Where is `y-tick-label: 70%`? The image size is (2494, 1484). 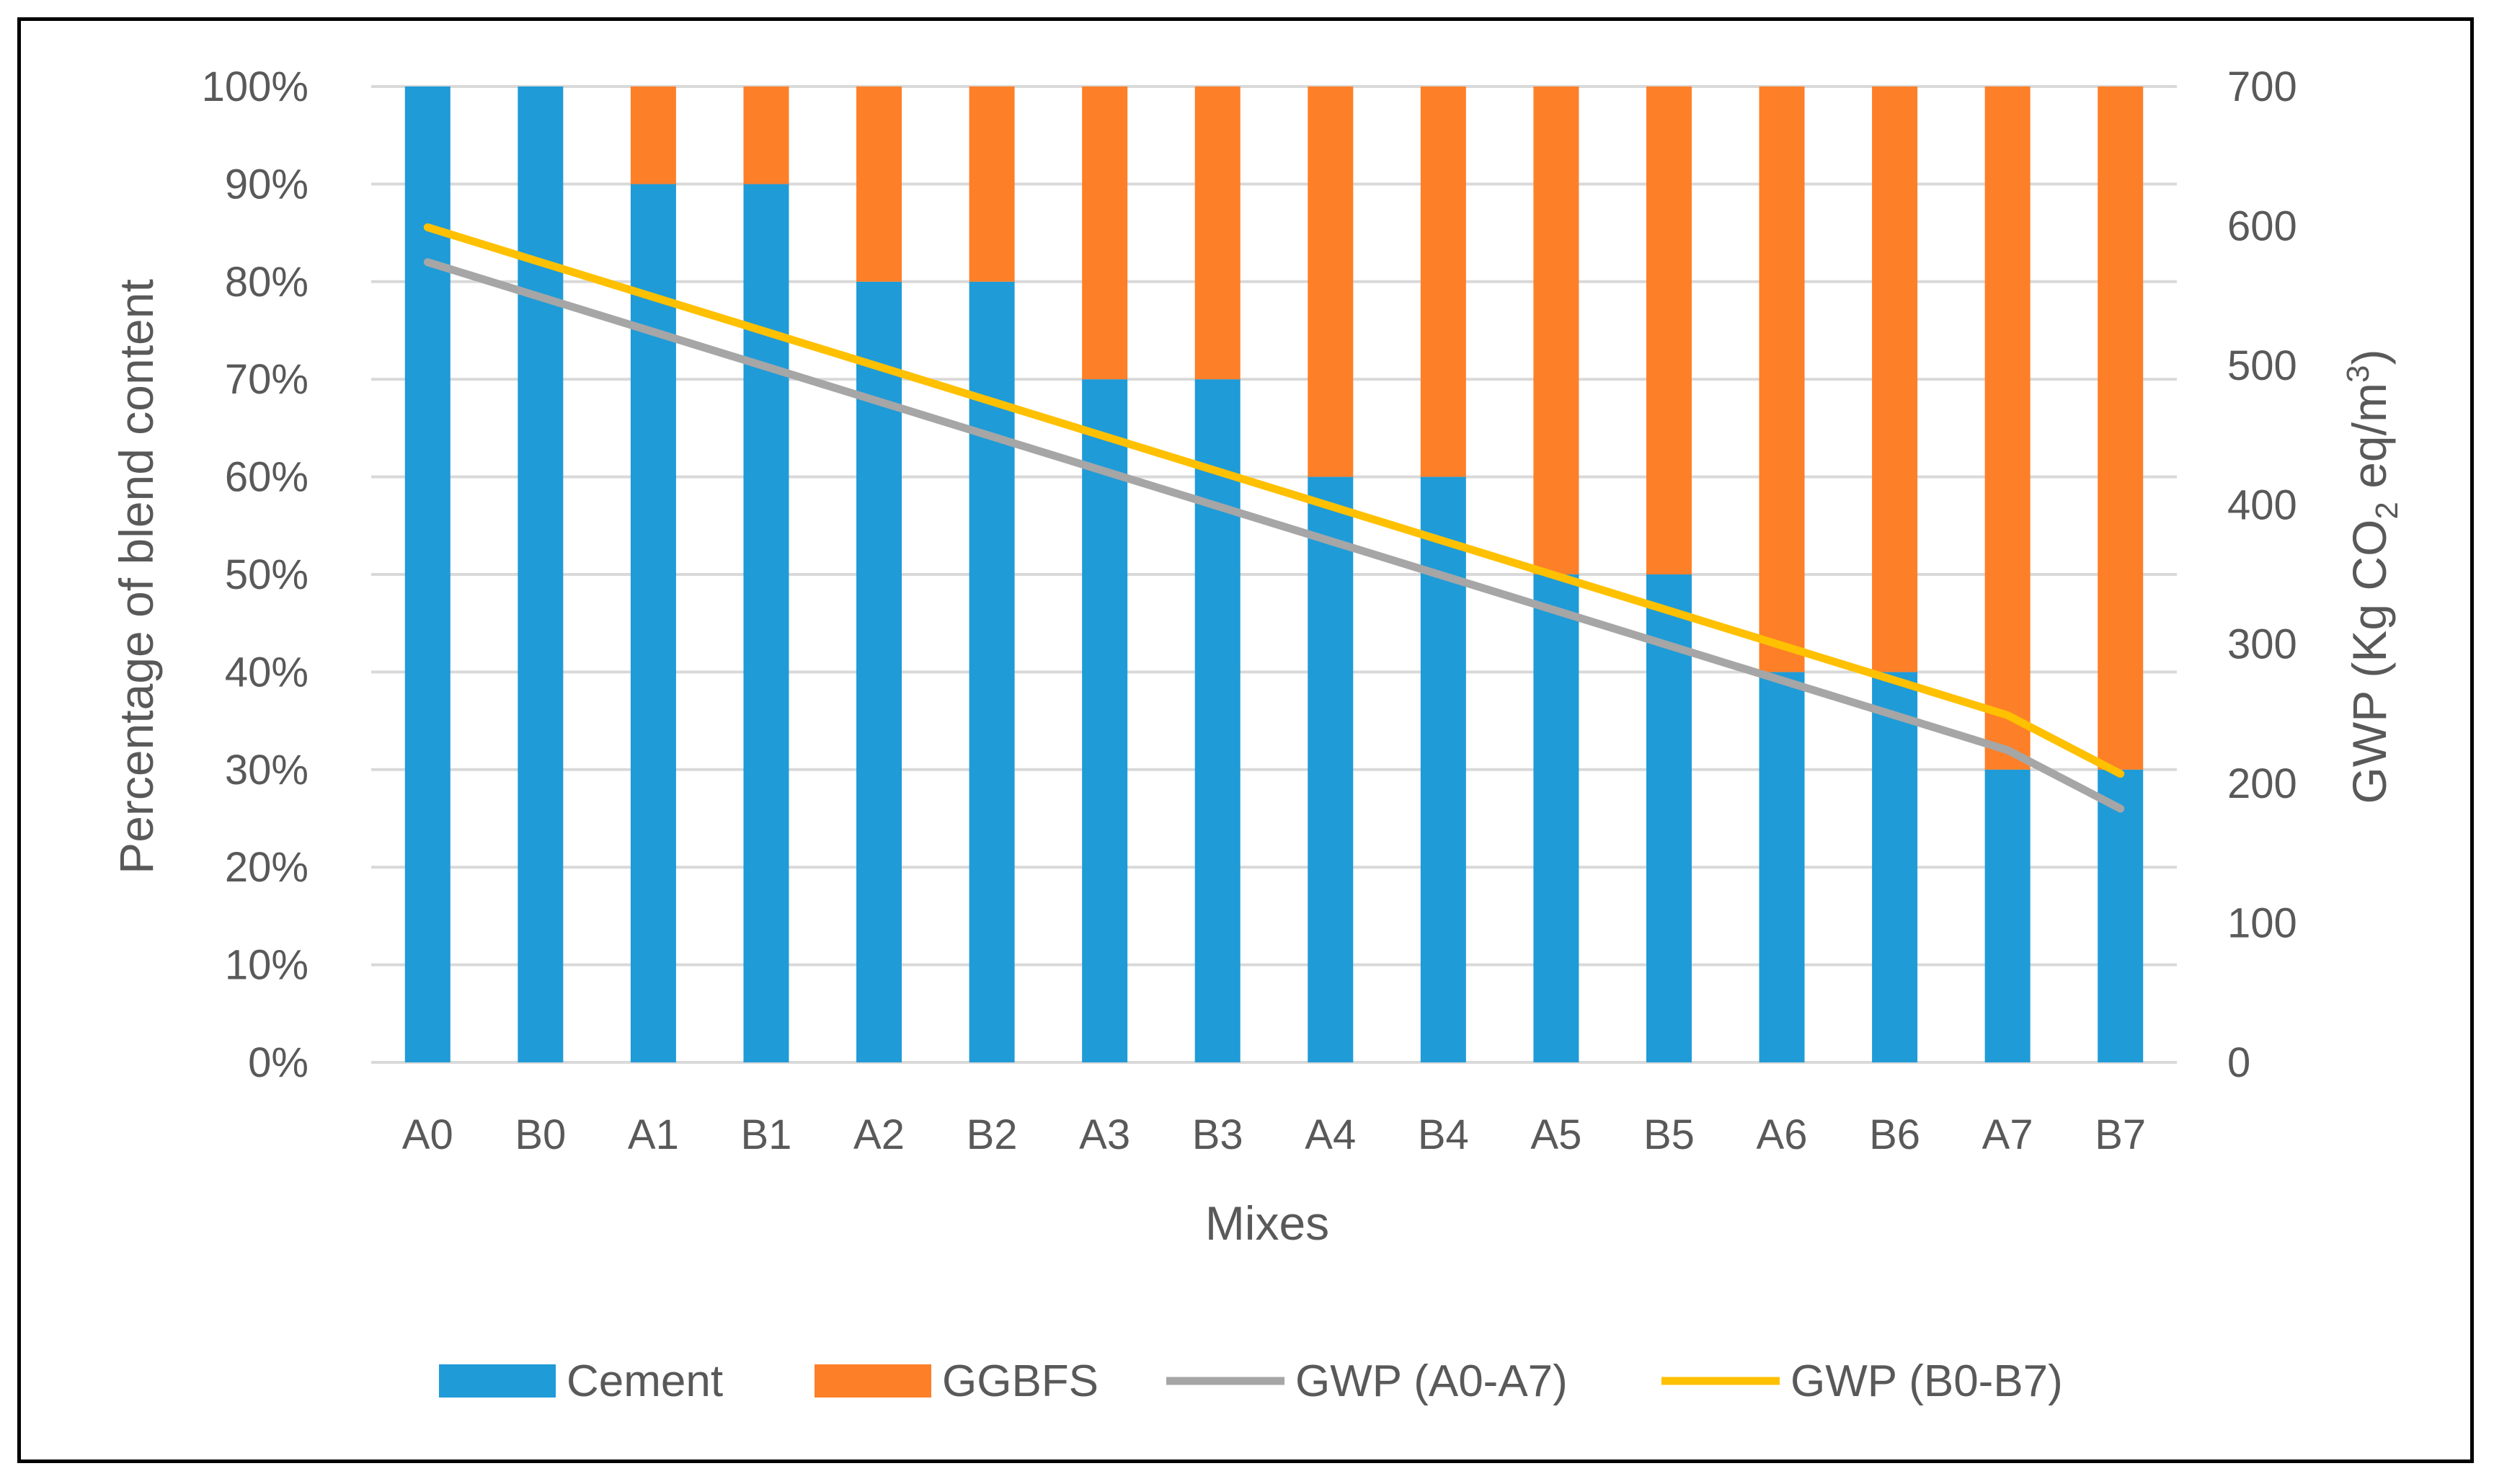 y-tick-label: 70% is located at coordinates (267, 379).